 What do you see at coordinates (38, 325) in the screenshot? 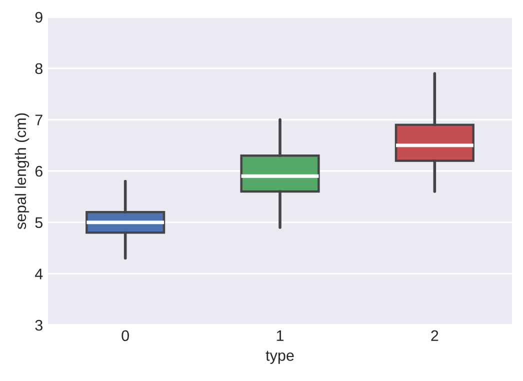
I see `y-tick-label: 3` at bounding box center [38, 325].